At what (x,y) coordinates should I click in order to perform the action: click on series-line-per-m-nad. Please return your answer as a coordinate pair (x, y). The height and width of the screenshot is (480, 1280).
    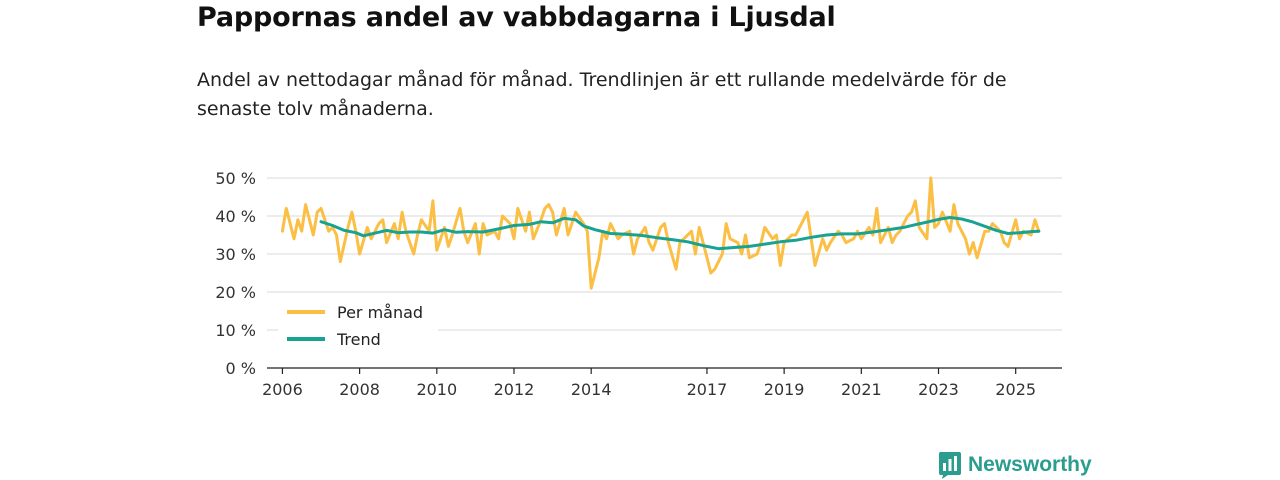
    Looking at the image, I should click on (660, 233).